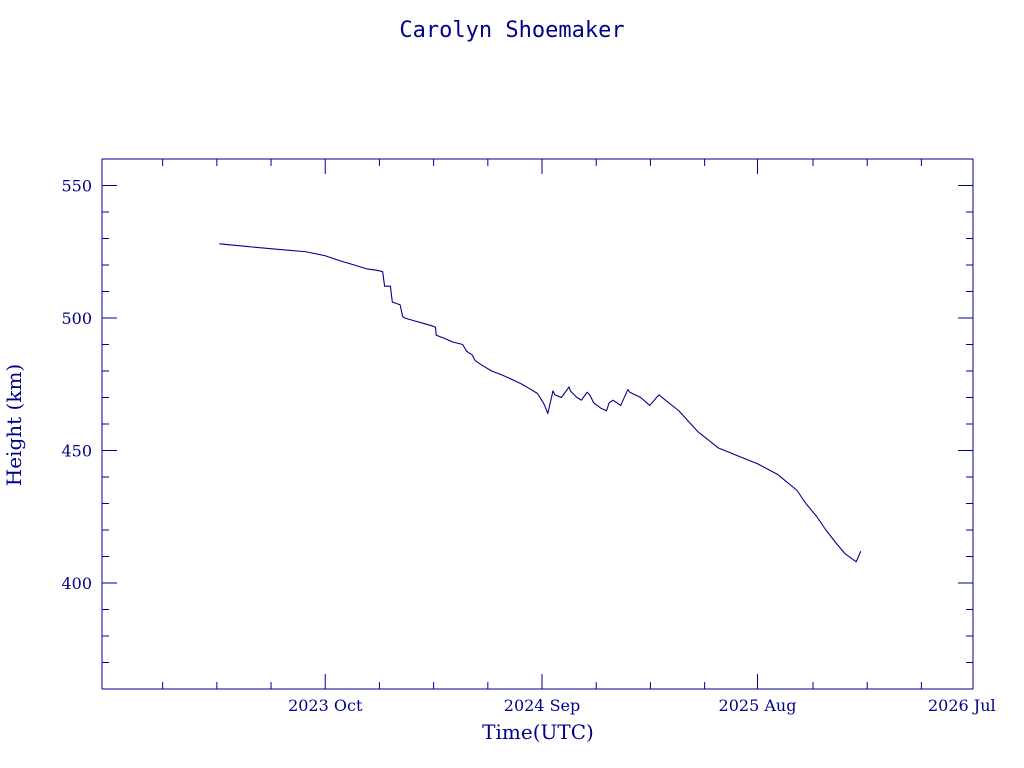 The width and height of the screenshot is (1024, 768). What do you see at coordinates (76, 583) in the screenshot?
I see `y-tick-label: 400` at bounding box center [76, 583].